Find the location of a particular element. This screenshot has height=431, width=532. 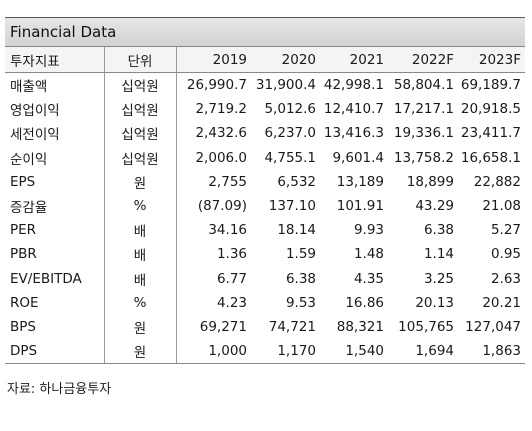

row-label: PER is located at coordinates (23, 230).